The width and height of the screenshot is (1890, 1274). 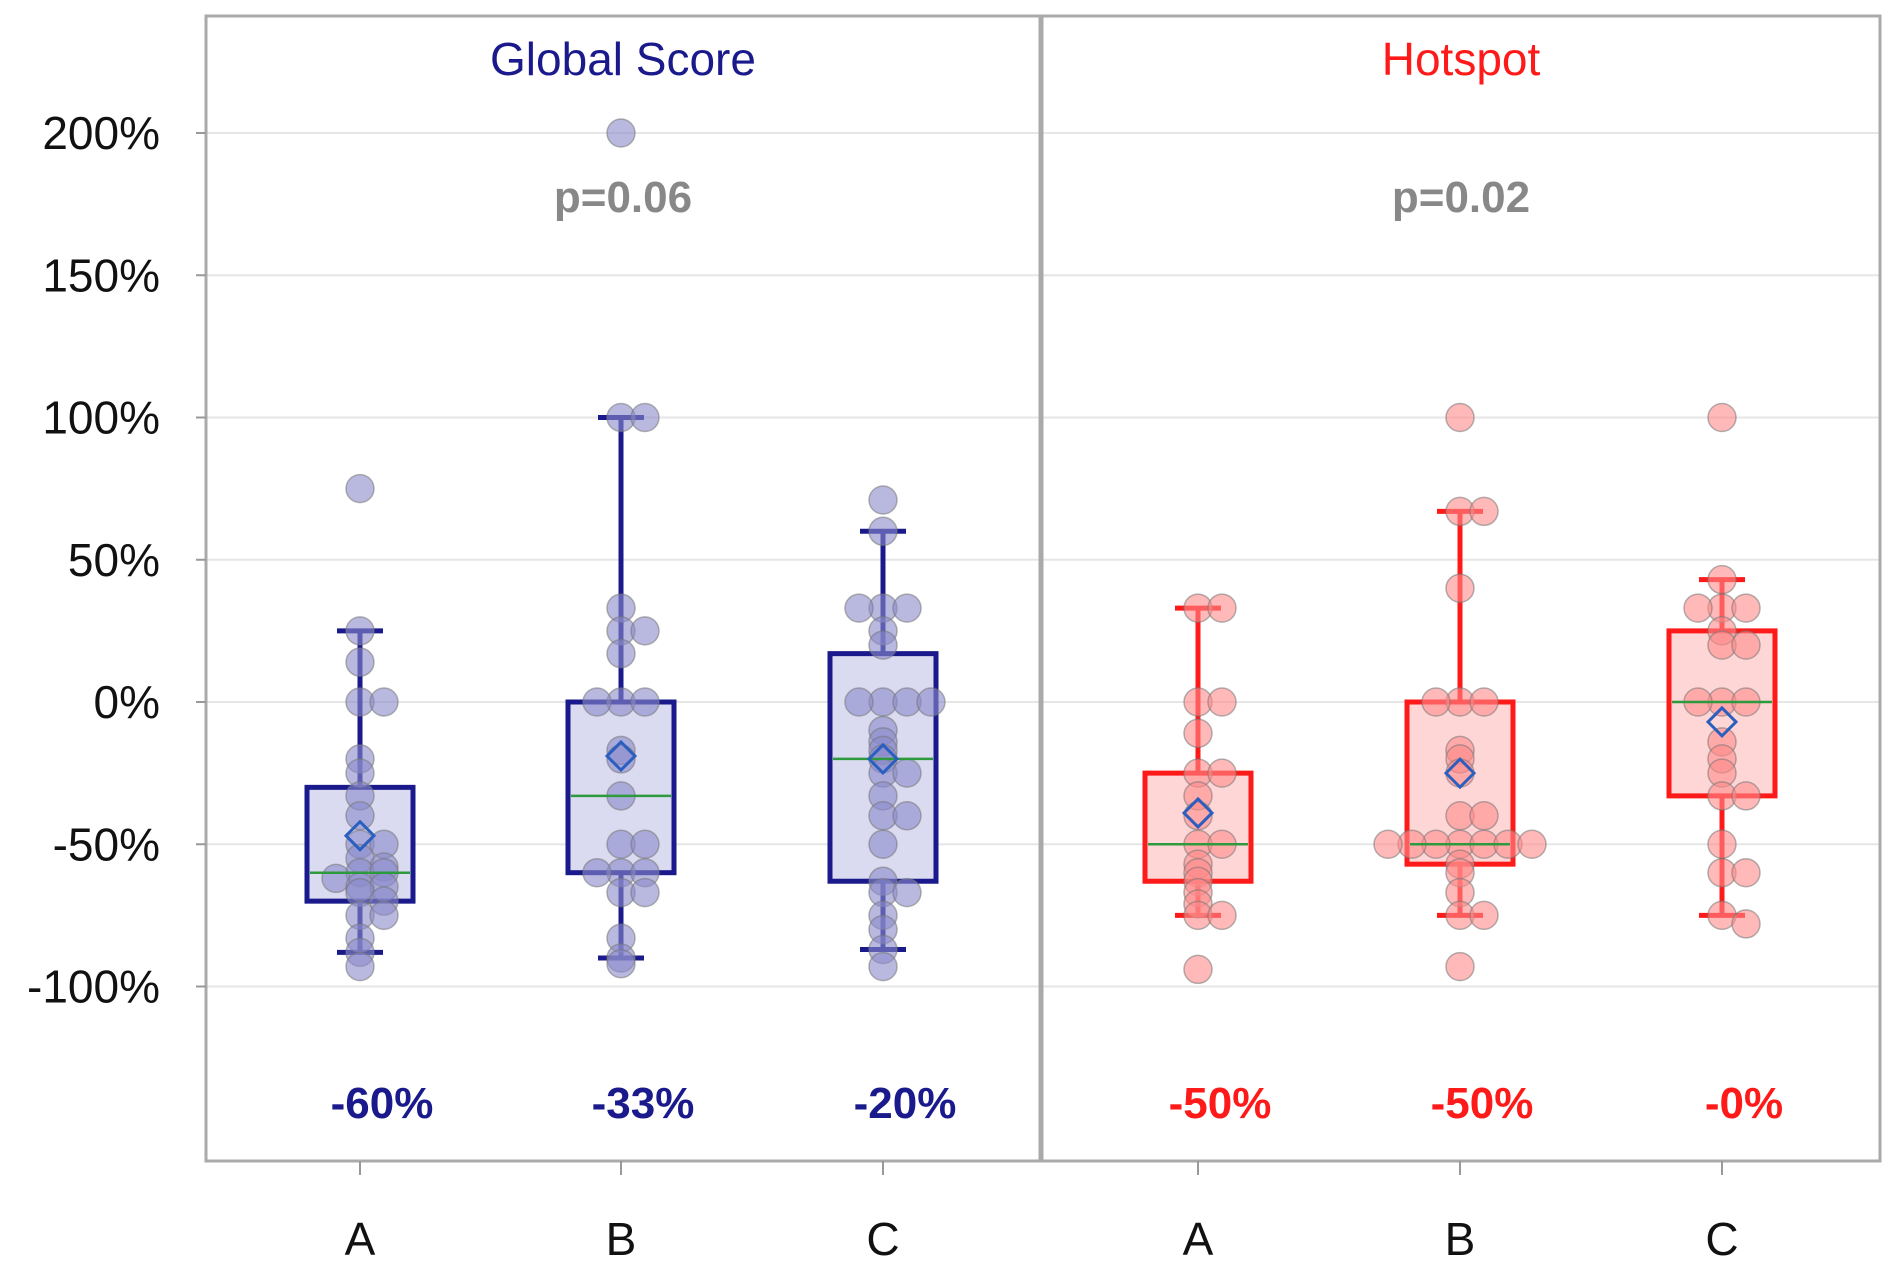 What do you see at coordinates (127, 702) in the screenshot?
I see `y-tick-label: 0%` at bounding box center [127, 702].